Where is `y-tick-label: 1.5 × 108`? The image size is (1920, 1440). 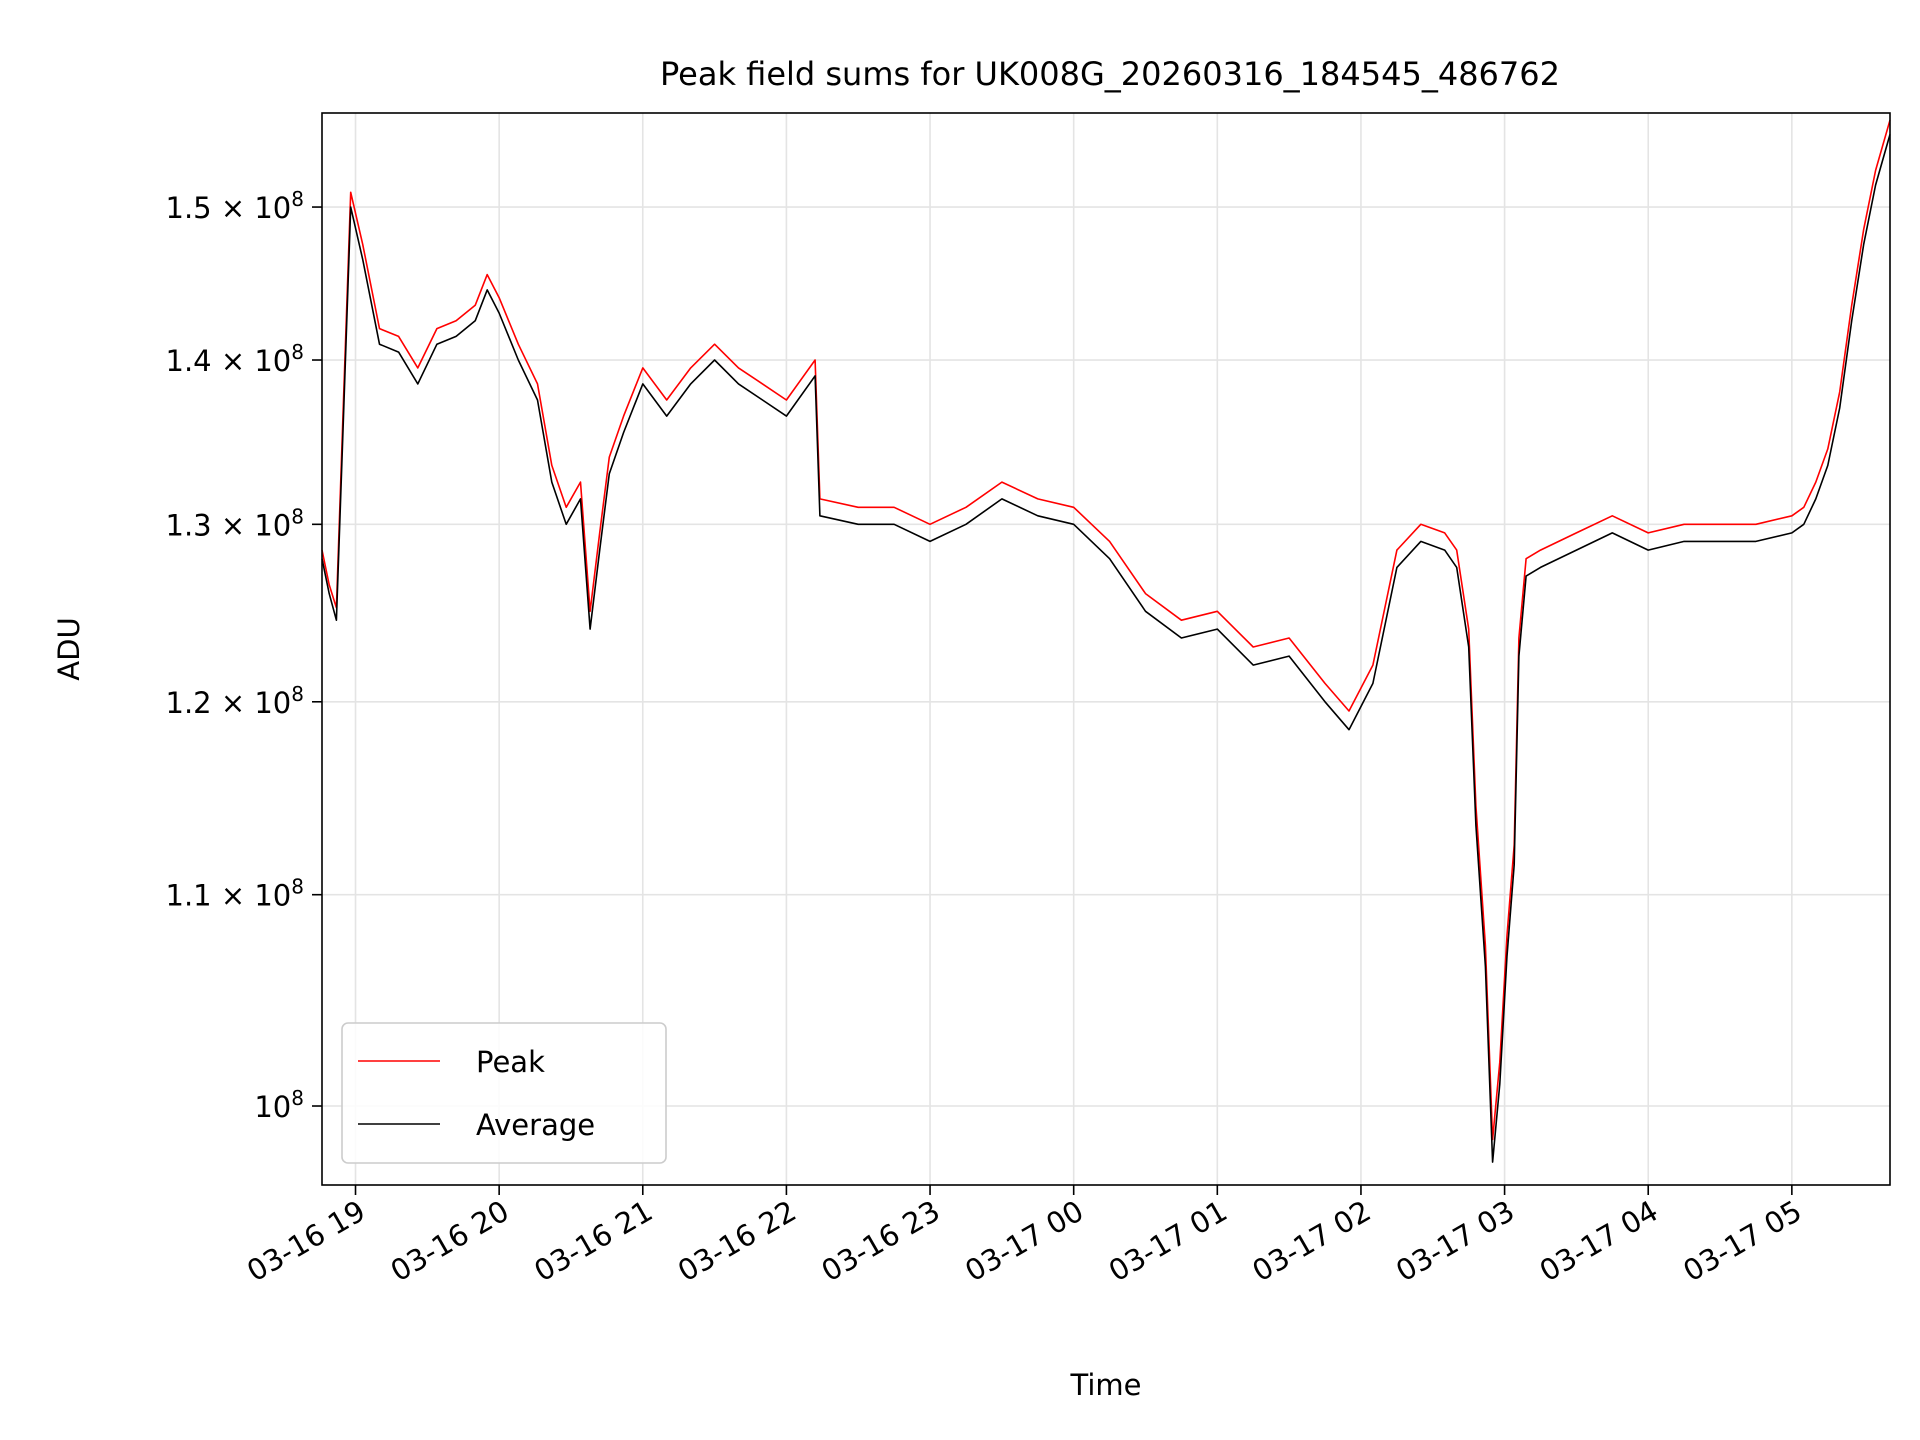
y-tick-label: 1.5 × 108 is located at coordinates (235, 206).